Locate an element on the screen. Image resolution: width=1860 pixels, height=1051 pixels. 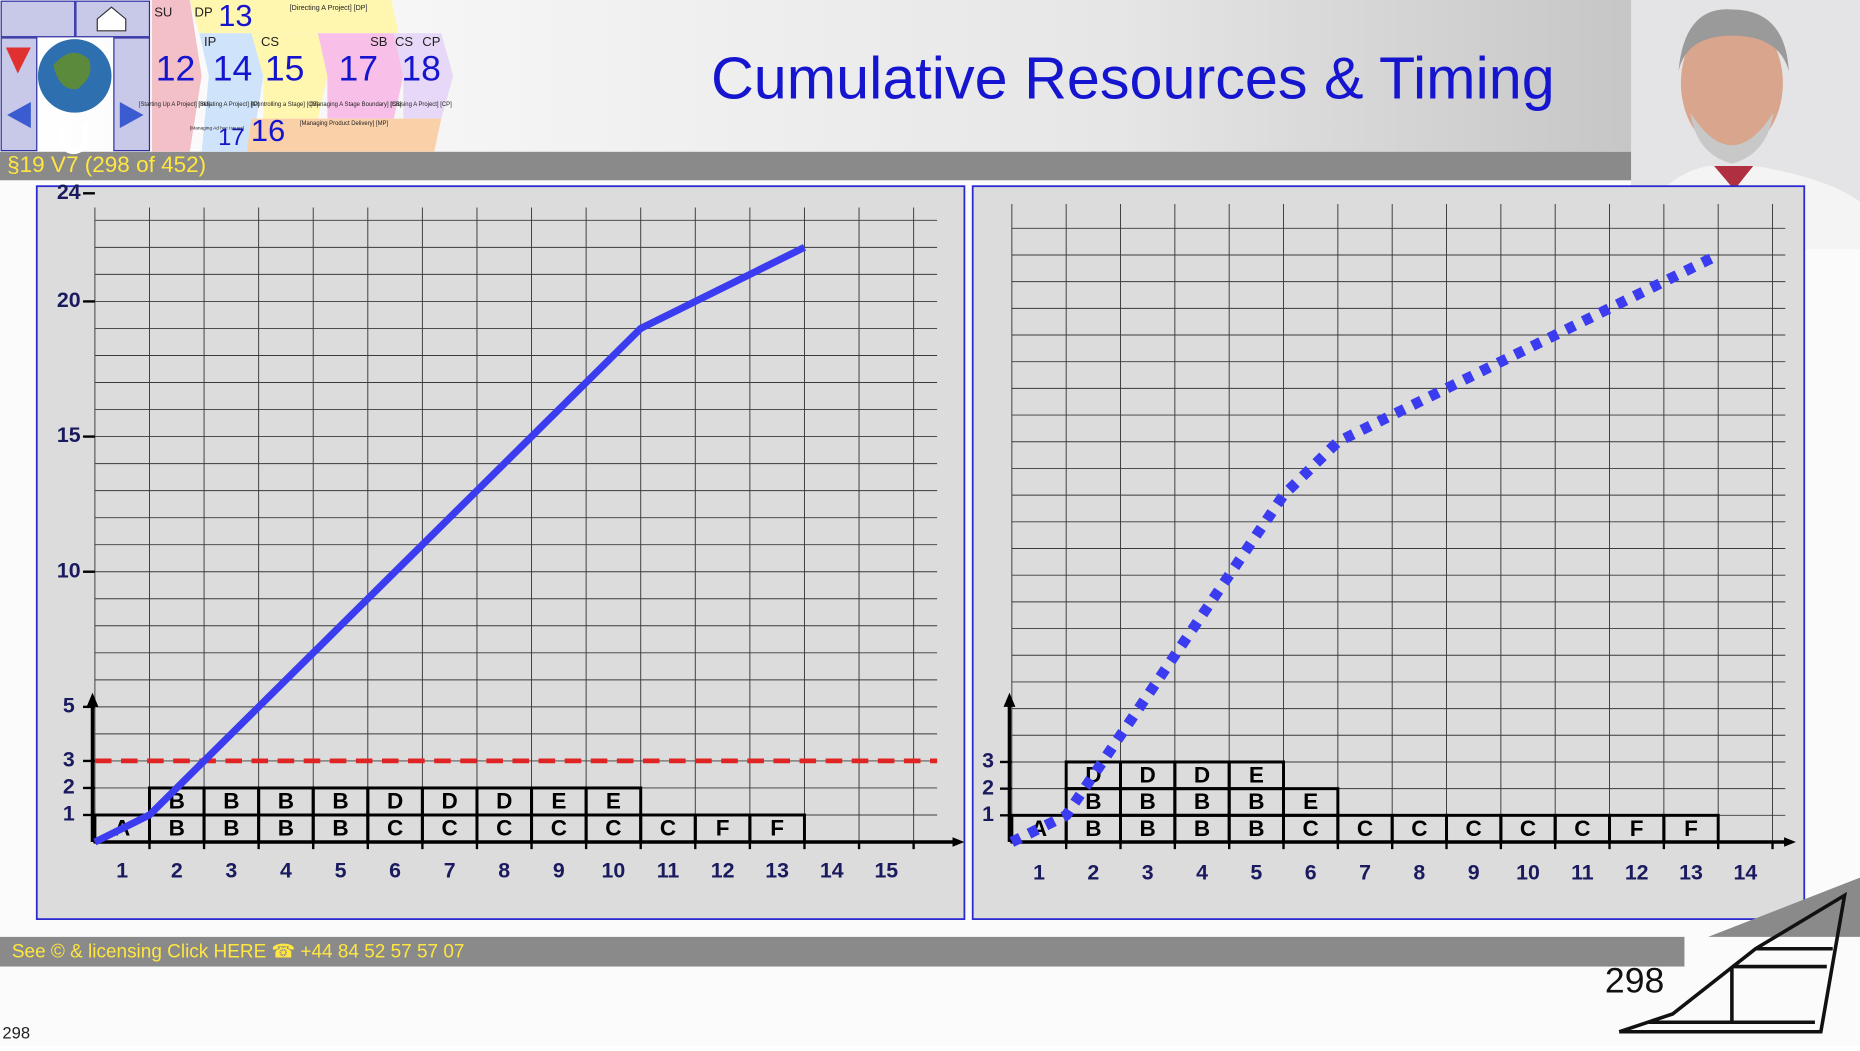
tab-label: [Starting Up A Project] [SU] is located at coordinates (174, 105).